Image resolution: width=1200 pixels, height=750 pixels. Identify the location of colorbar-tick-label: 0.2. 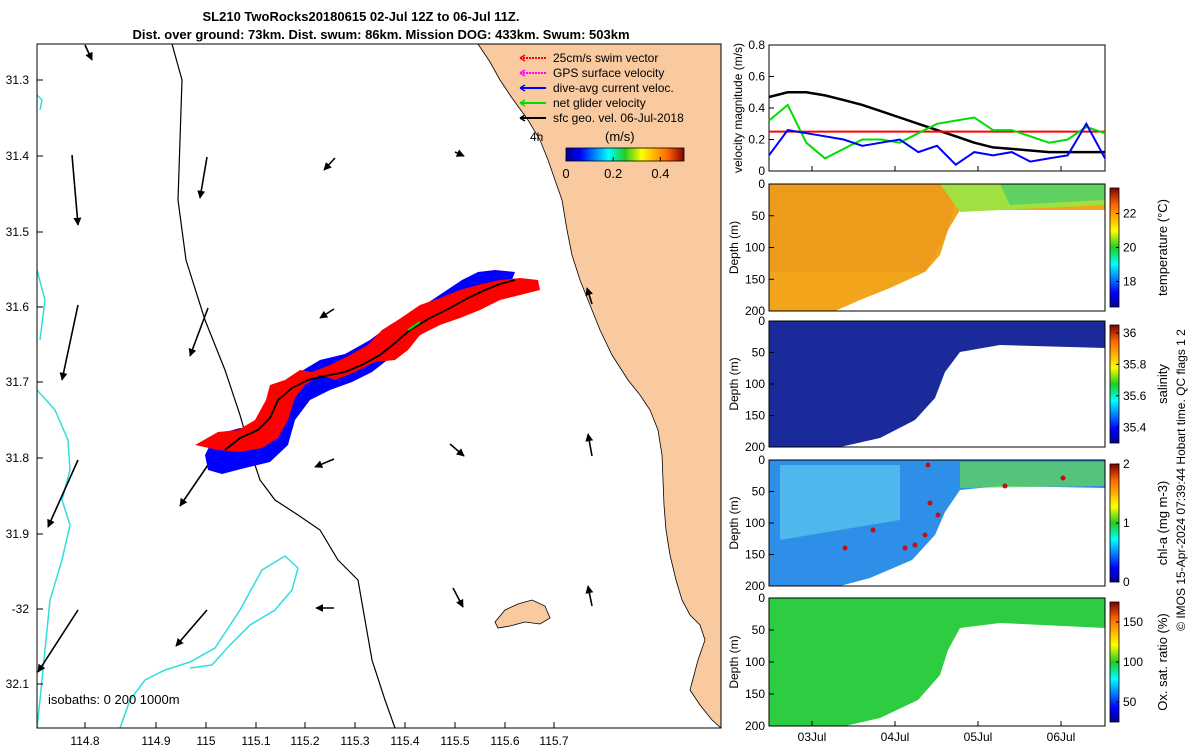
(613, 173).